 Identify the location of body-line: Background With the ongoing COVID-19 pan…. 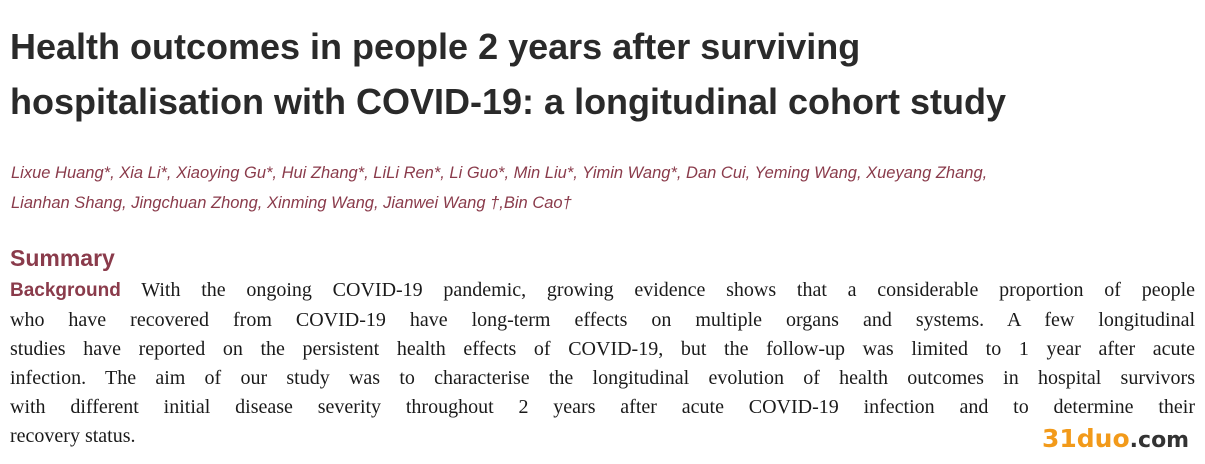
(602, 290).